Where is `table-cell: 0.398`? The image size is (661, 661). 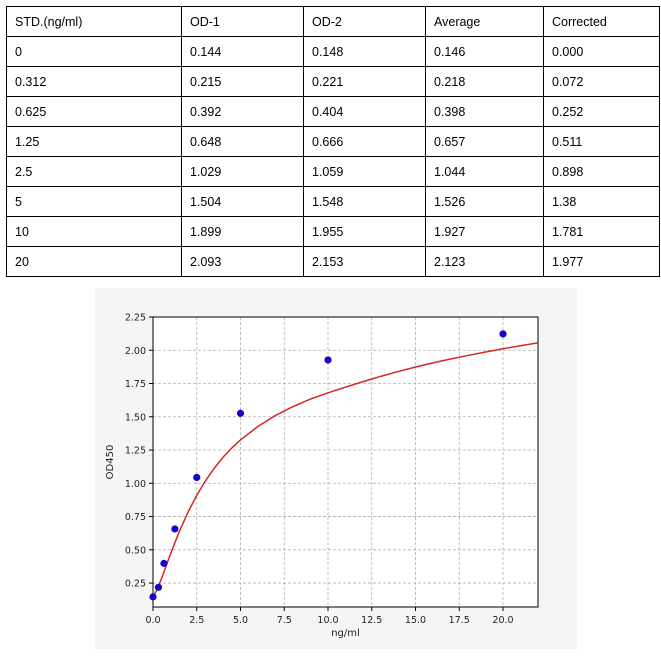 table-cell: 0.398 is located at coordinates (484, 111).